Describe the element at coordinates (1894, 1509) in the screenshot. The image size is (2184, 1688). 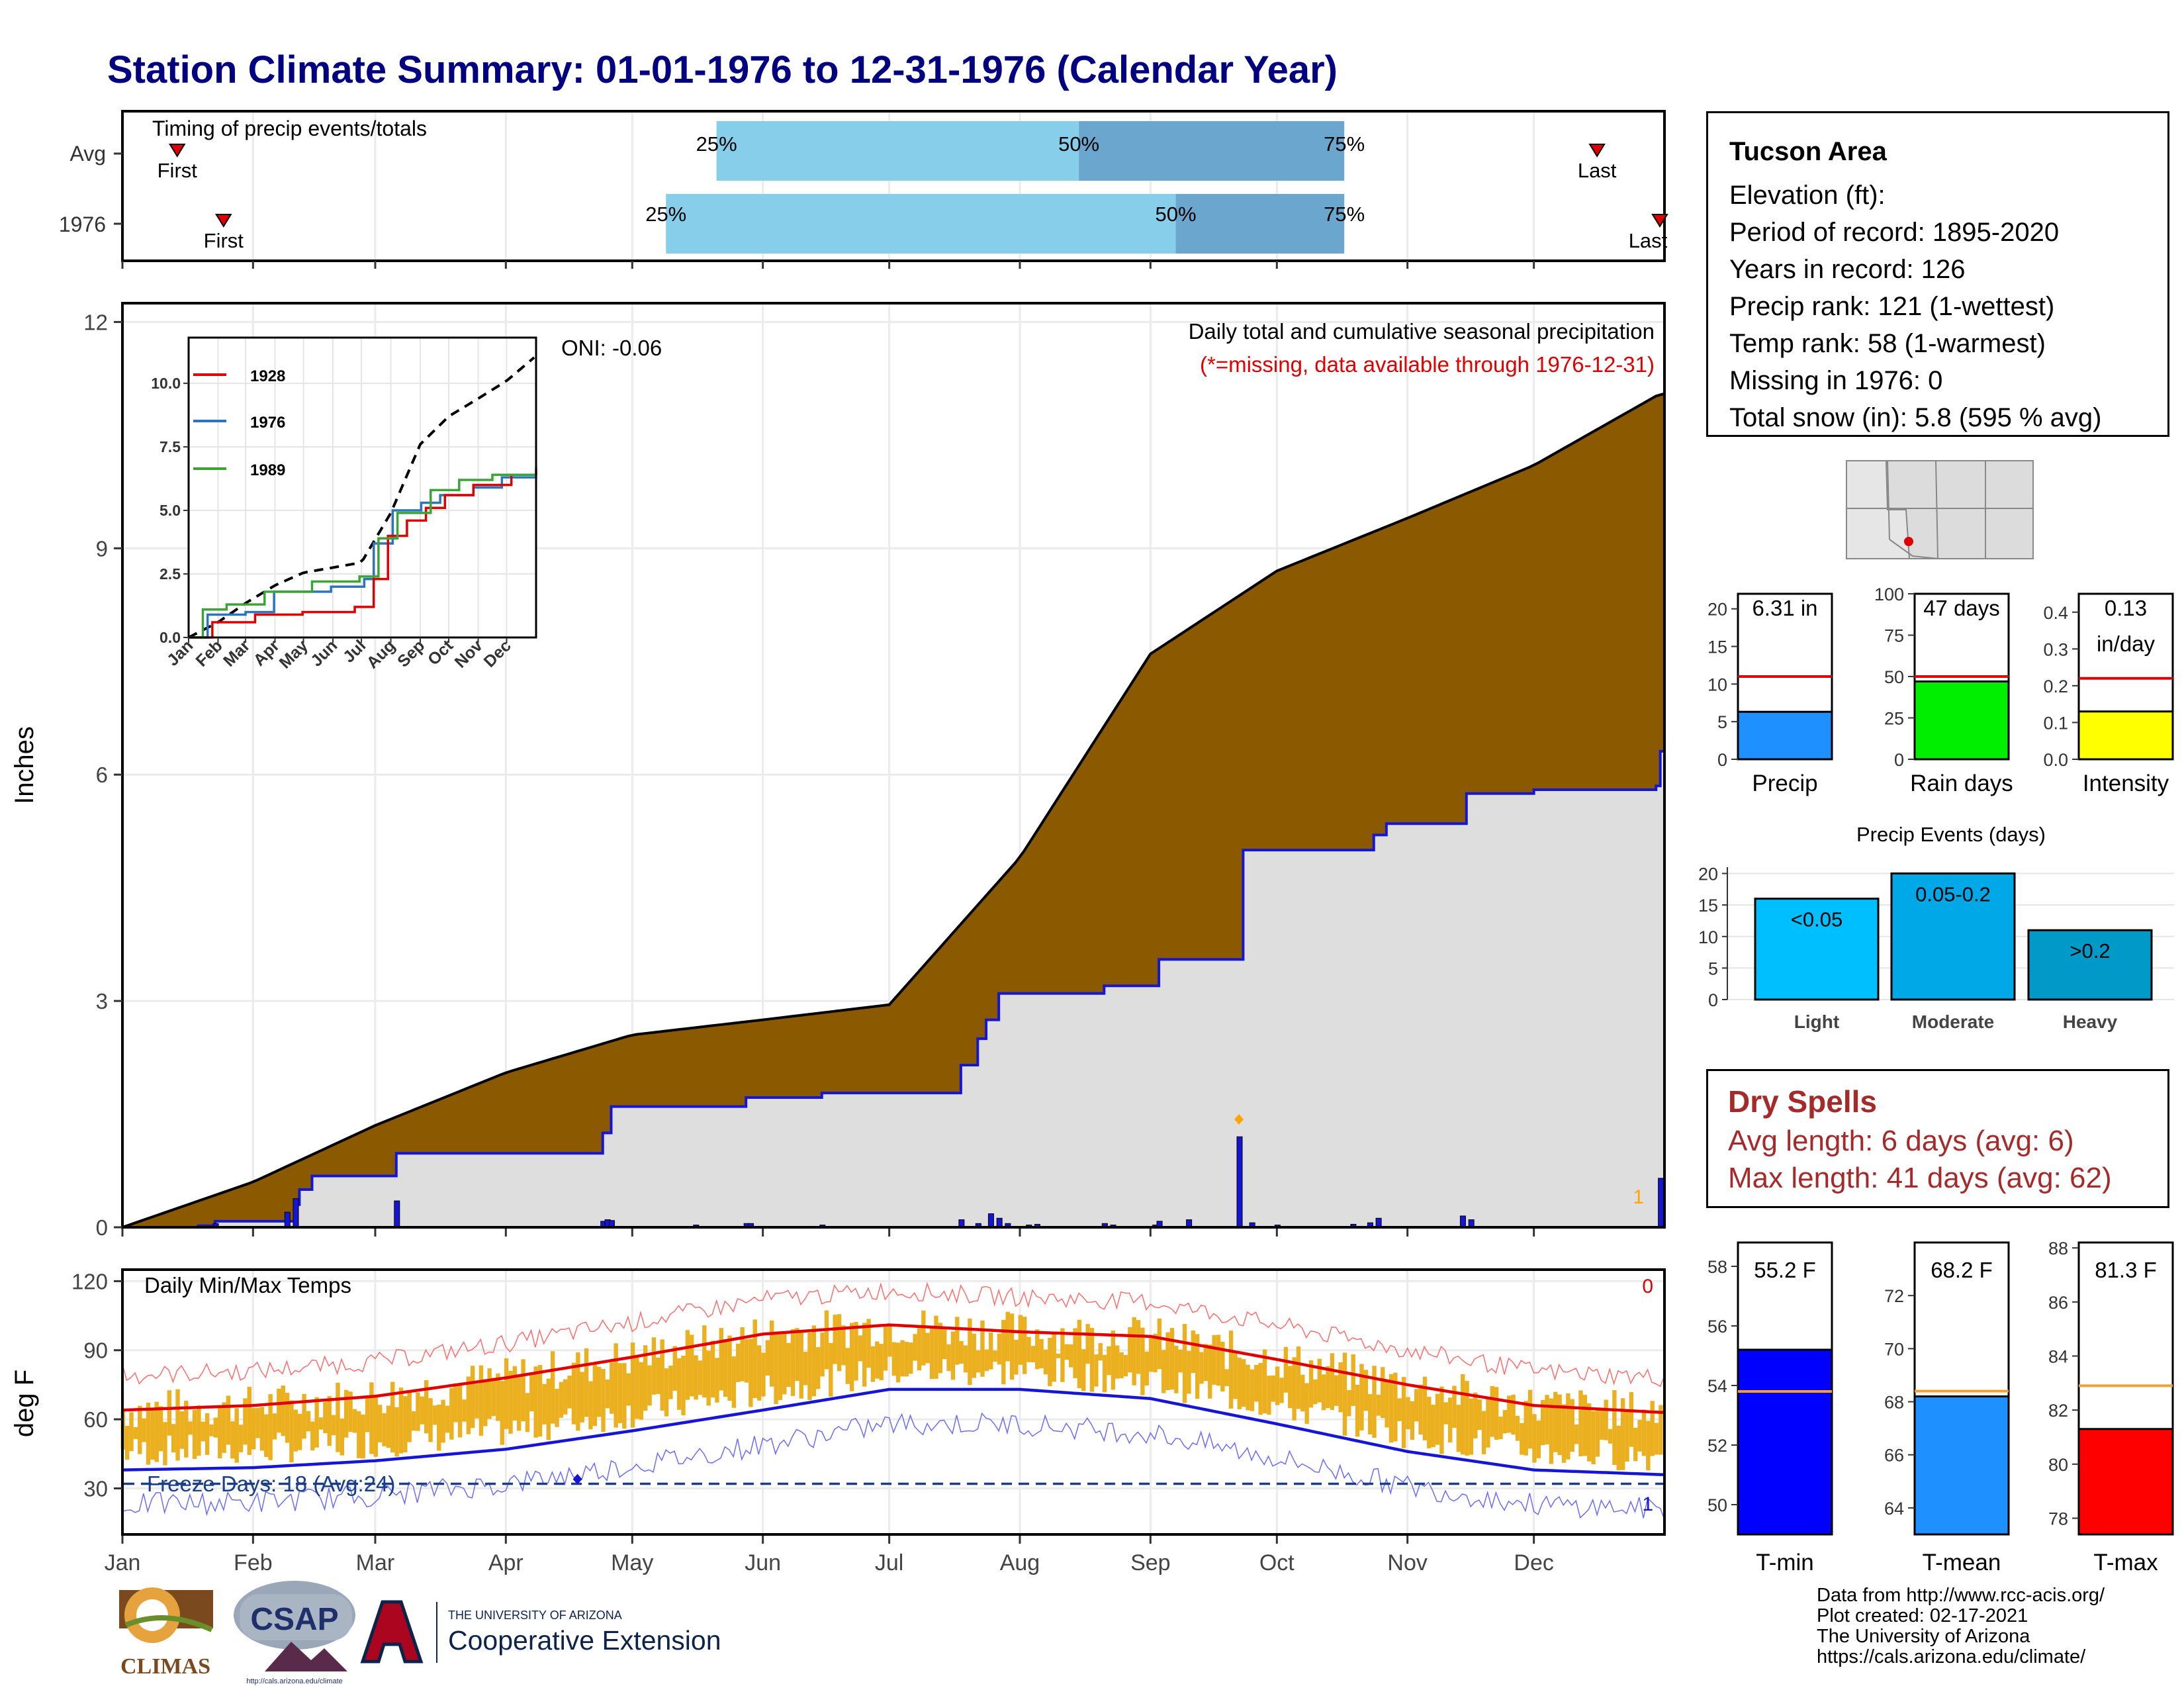
I see `temp-summary-ytick-label: 64` at that location.